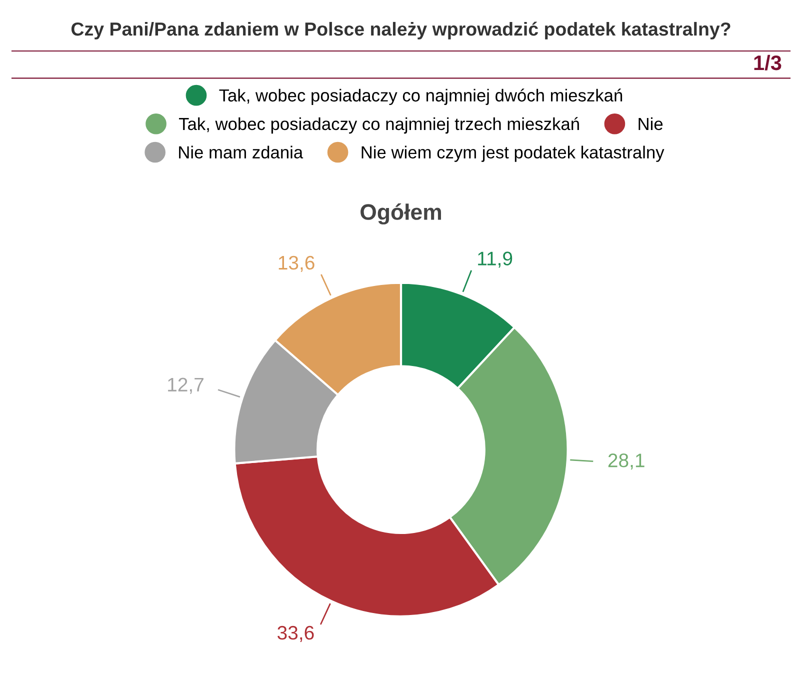 The height and width of the screenshot is (680, 802). What do you see at coordinates (296, 264) in the screenshot?
I see `data-label: 13,6` at bounding box center [296, 264].